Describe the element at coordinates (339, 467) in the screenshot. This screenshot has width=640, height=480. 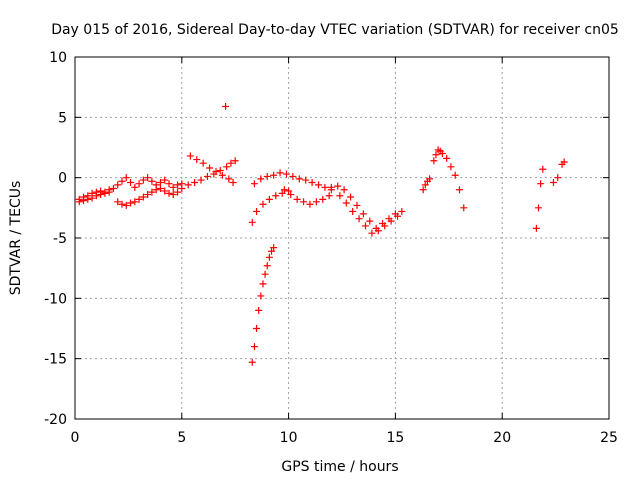
I see `x-axis-label: GPS time / hours` at that location.